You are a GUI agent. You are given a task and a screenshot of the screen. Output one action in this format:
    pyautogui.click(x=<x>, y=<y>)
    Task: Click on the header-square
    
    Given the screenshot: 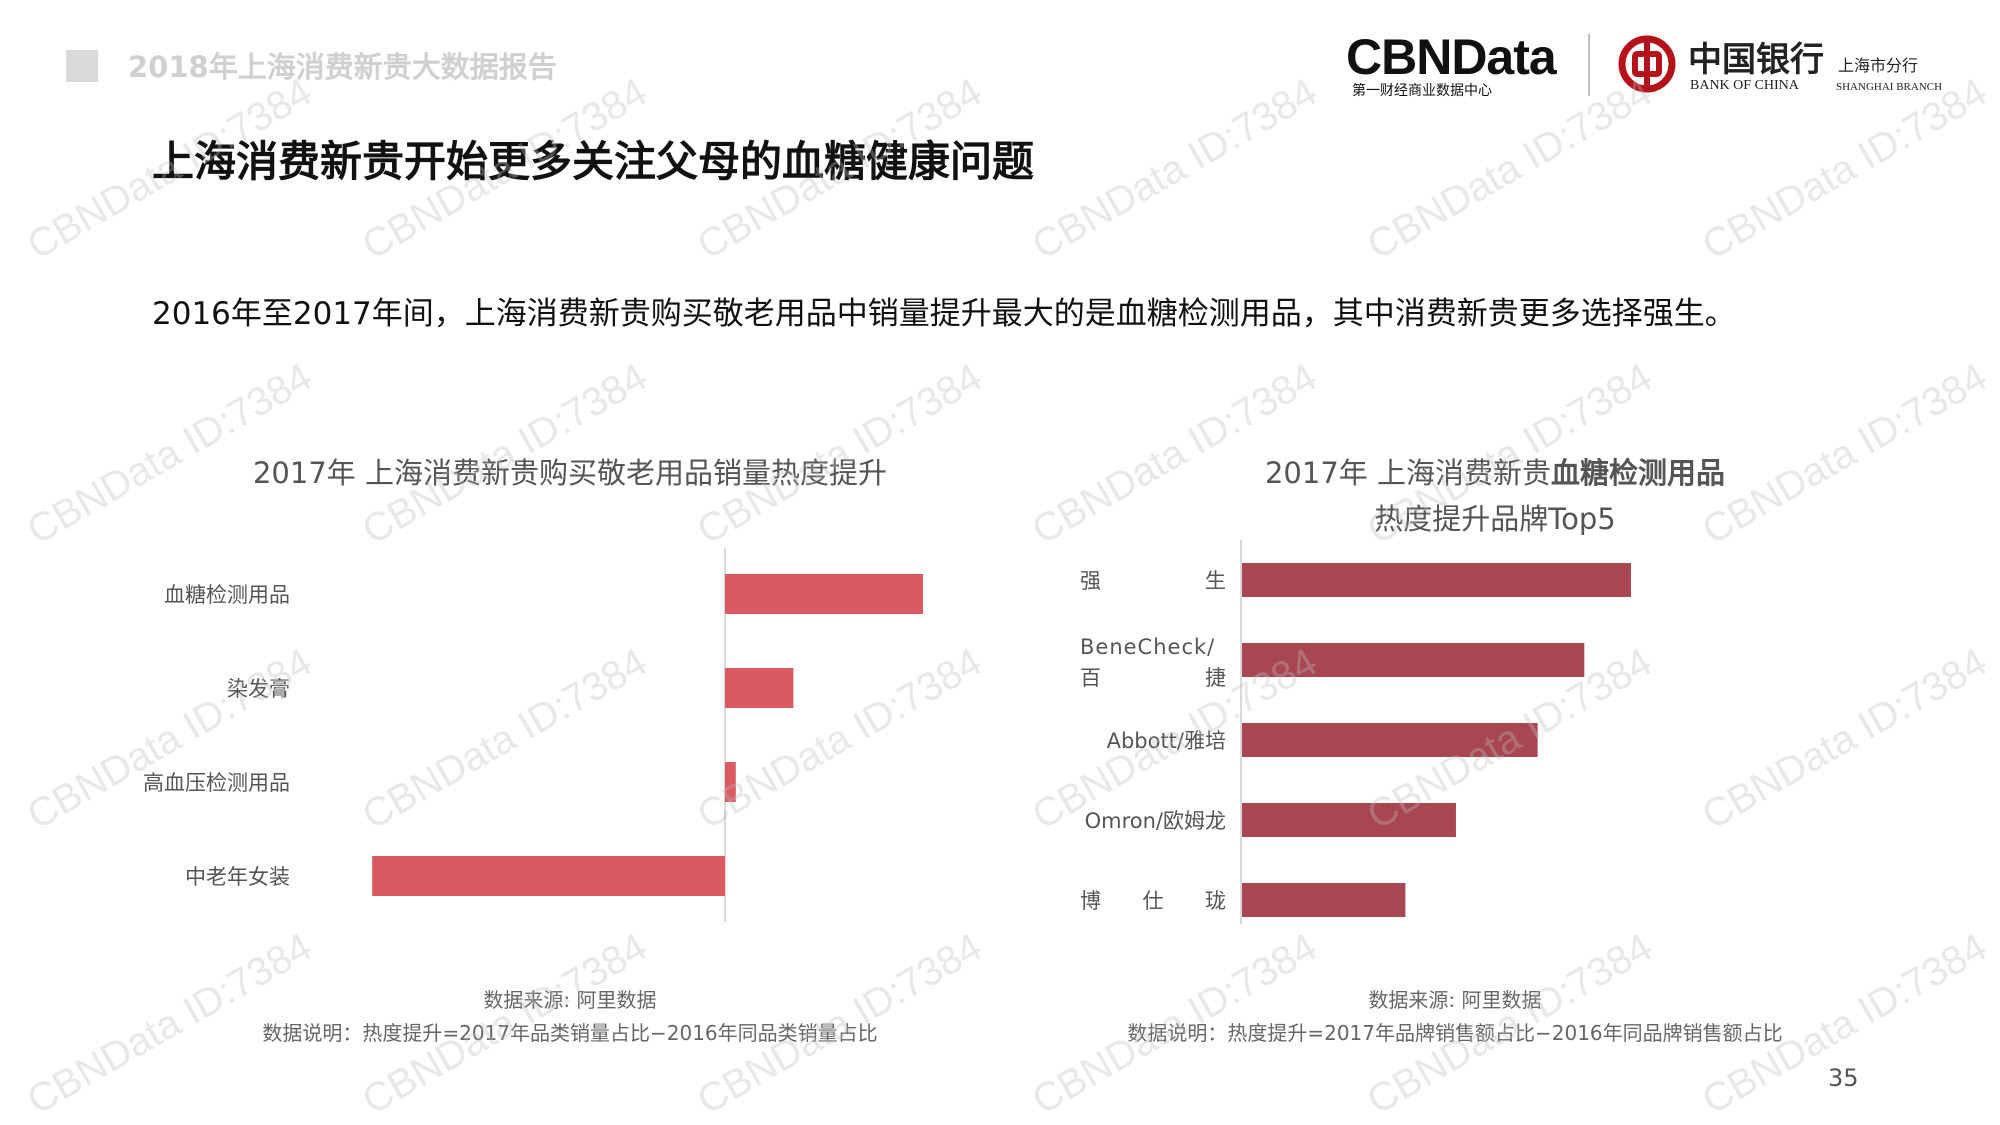 What is the action you would take?
    pyautogui.click(x=82, y=66)
    